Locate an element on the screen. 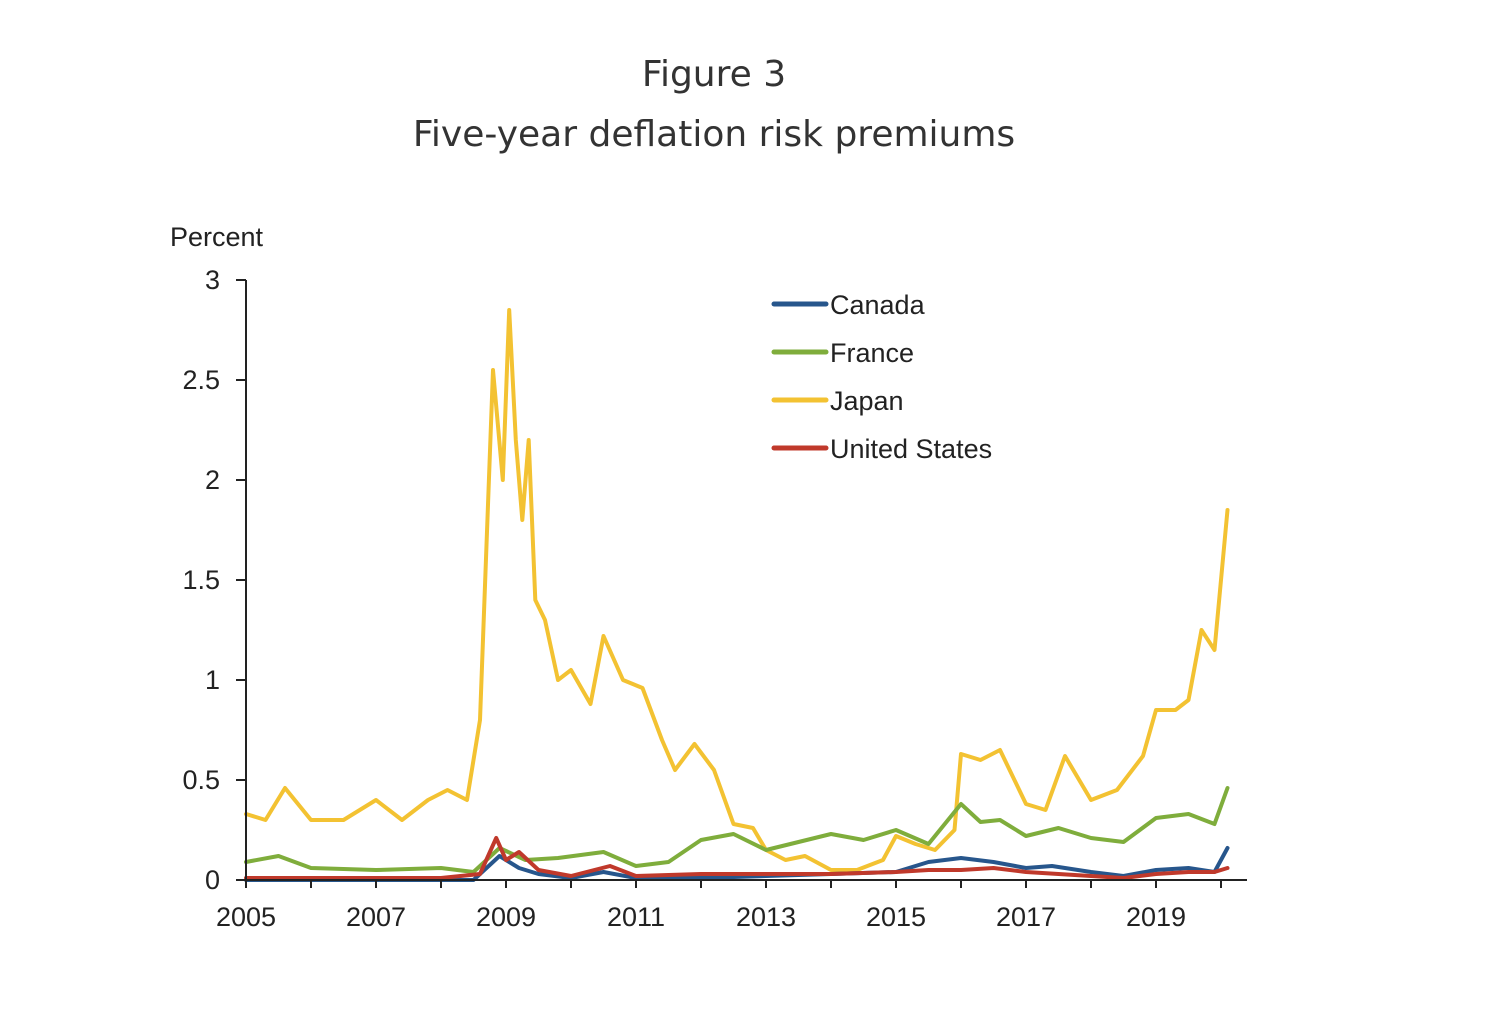  x-tick-label: 2011 is located at coordinates (636, 917).